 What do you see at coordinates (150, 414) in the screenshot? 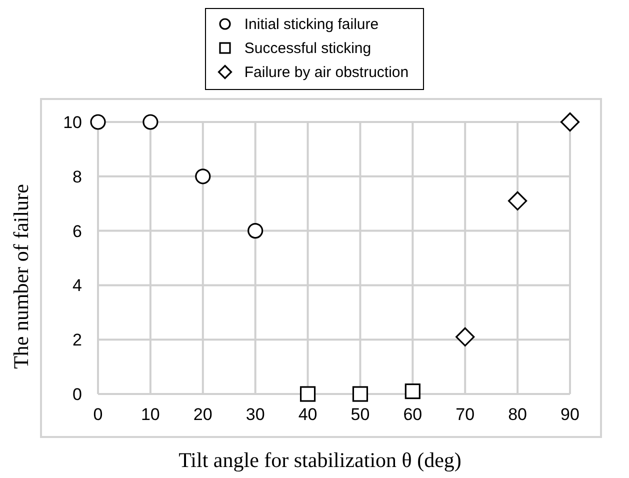
I see `x-tick-label: 10` at bounding box center [150, 414].